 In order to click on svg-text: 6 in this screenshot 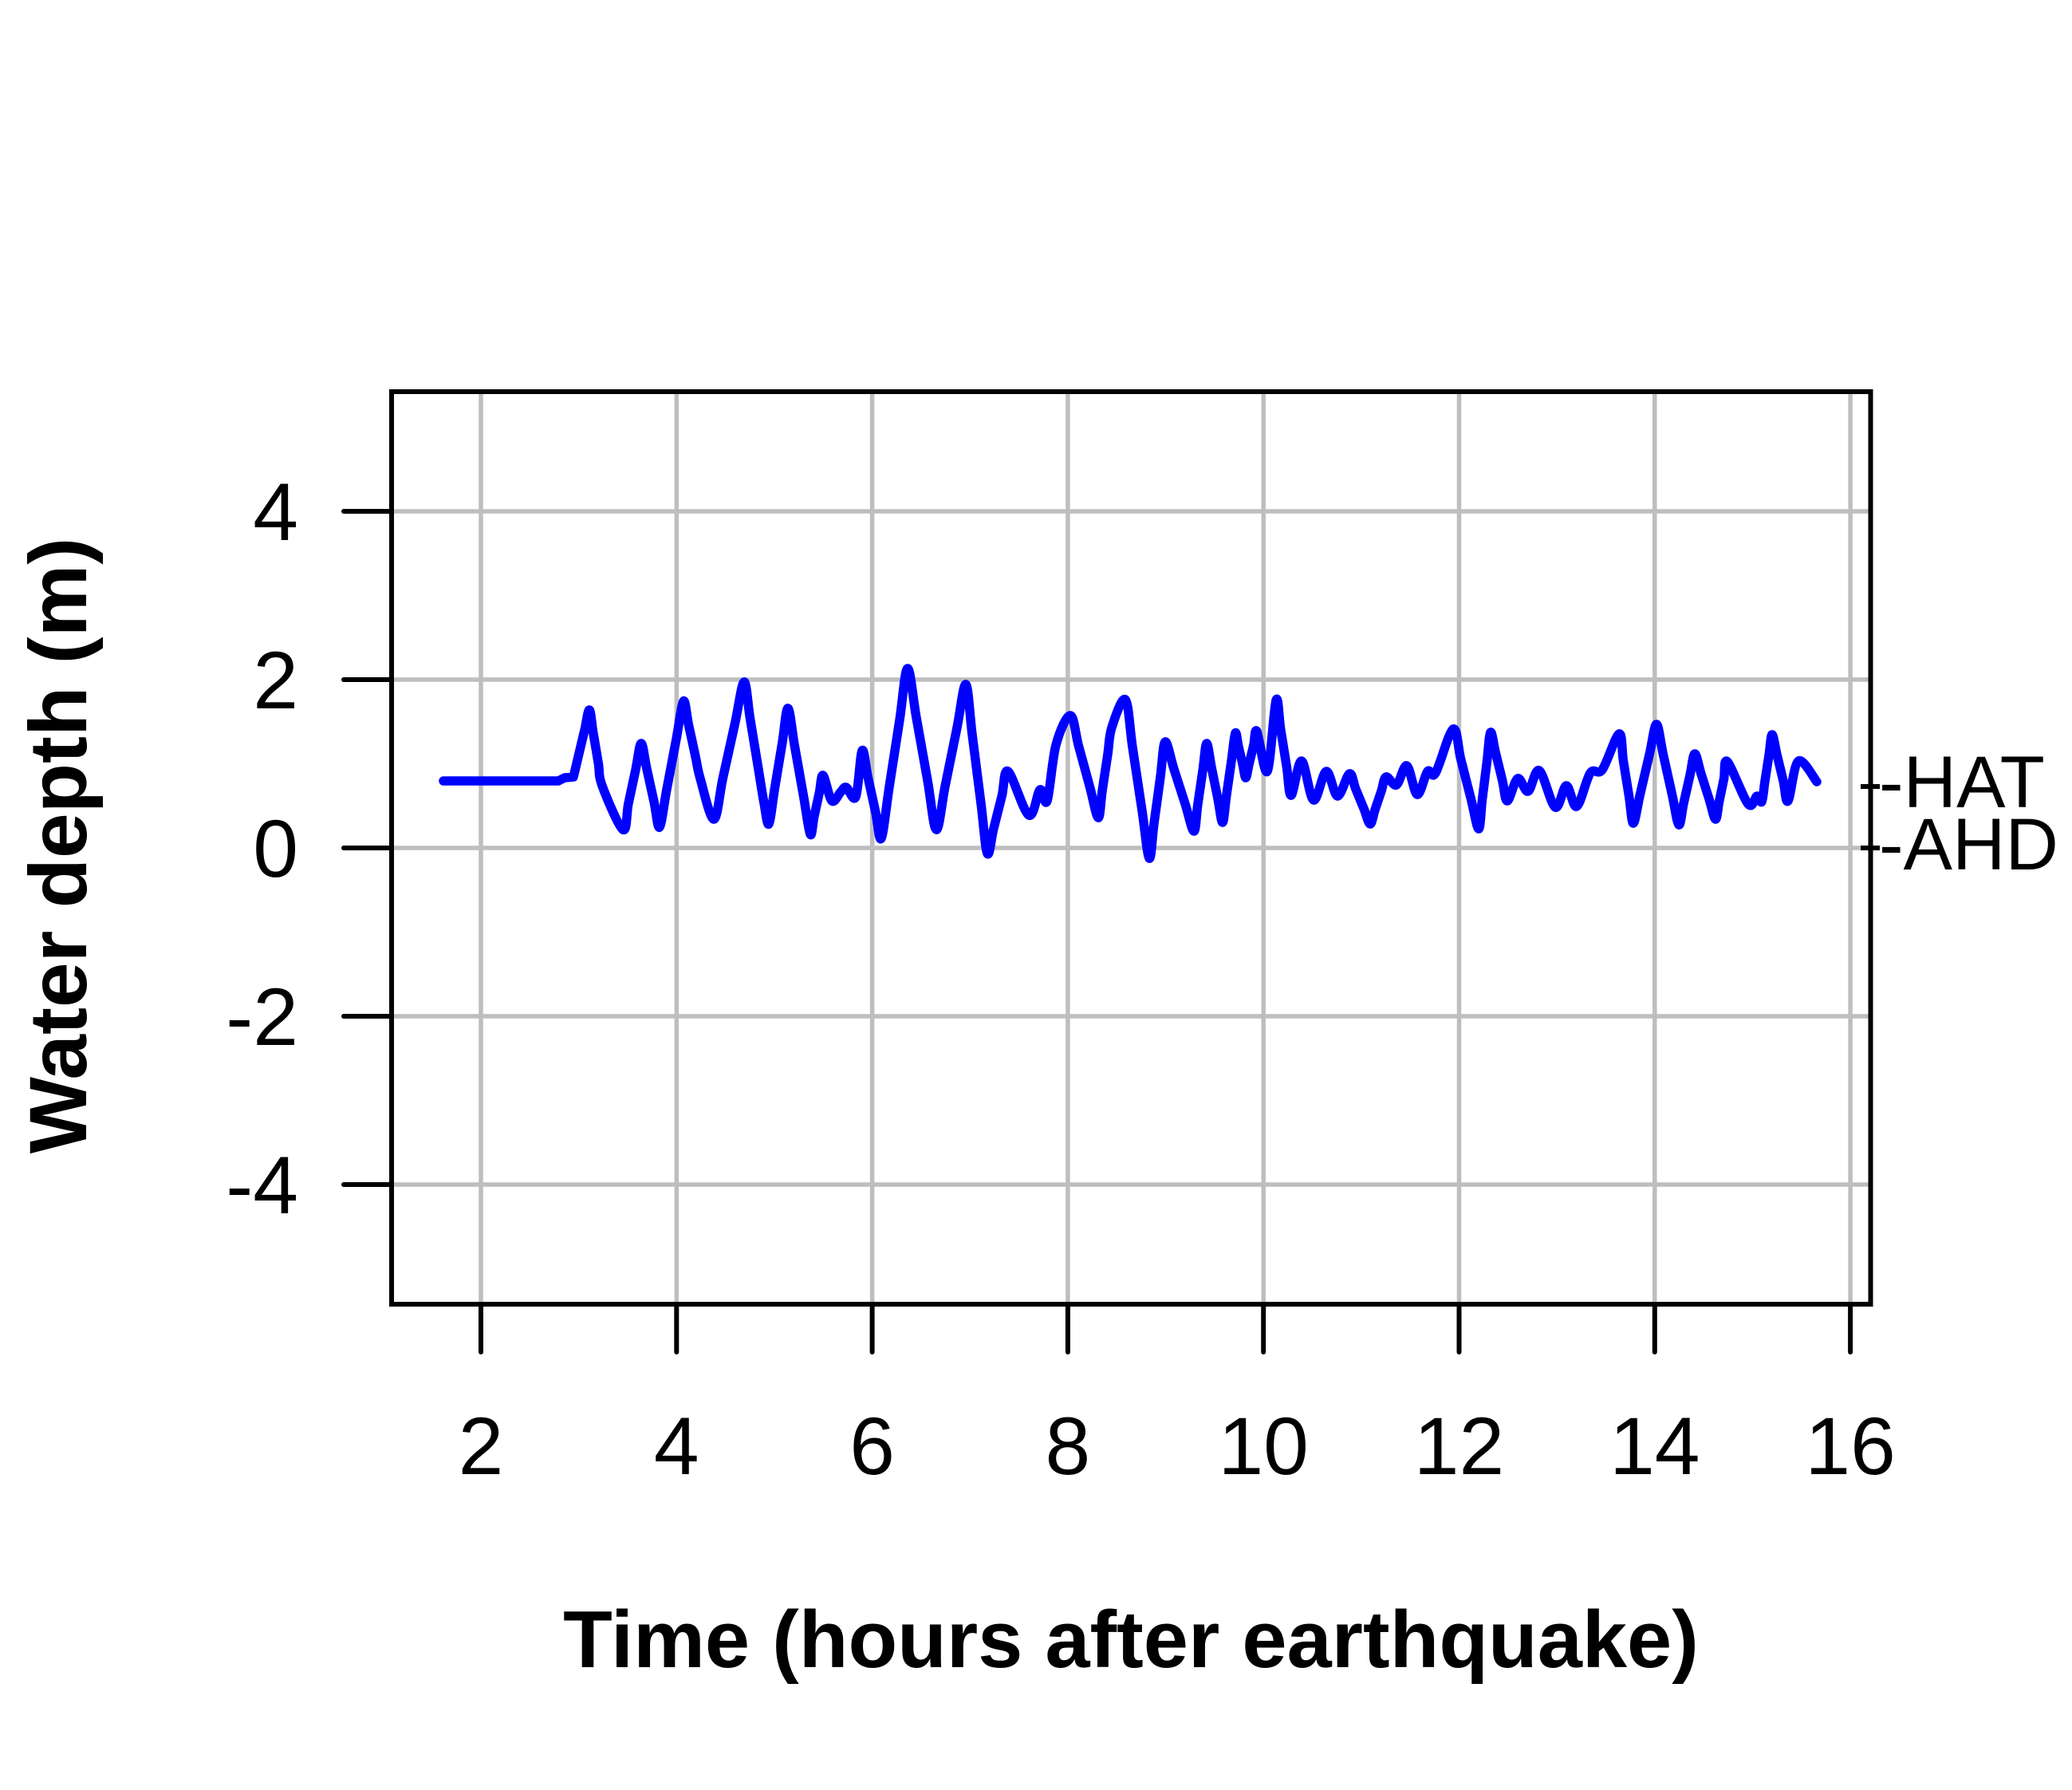, I will do `click(872, 1446)`.